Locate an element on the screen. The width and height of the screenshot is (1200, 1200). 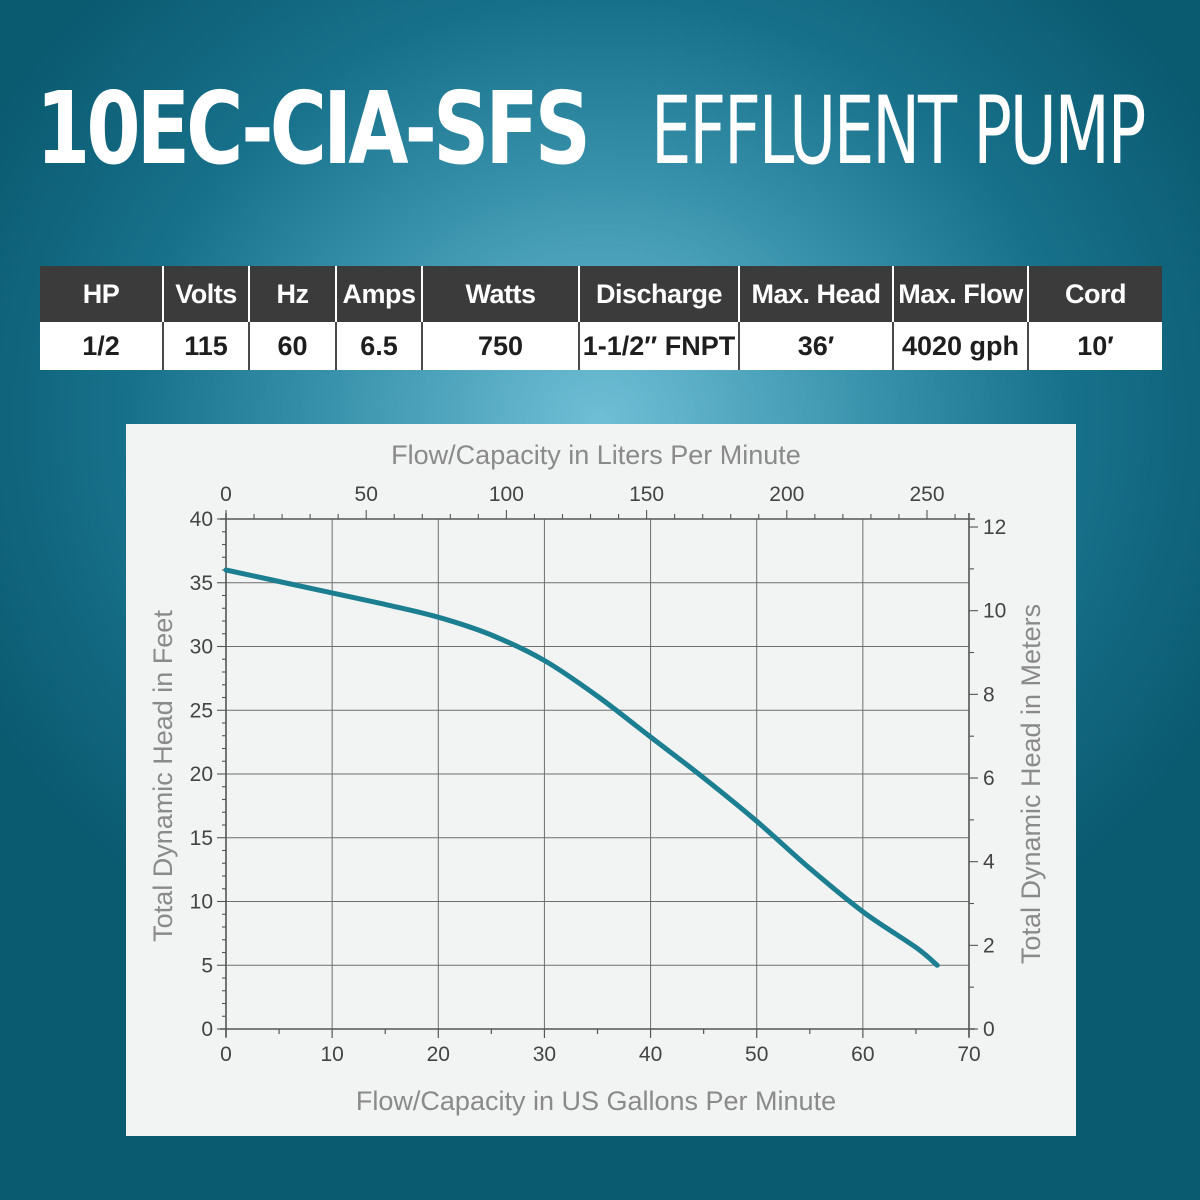
x2-tick-label: 200 is located at coordinates (786, 494).